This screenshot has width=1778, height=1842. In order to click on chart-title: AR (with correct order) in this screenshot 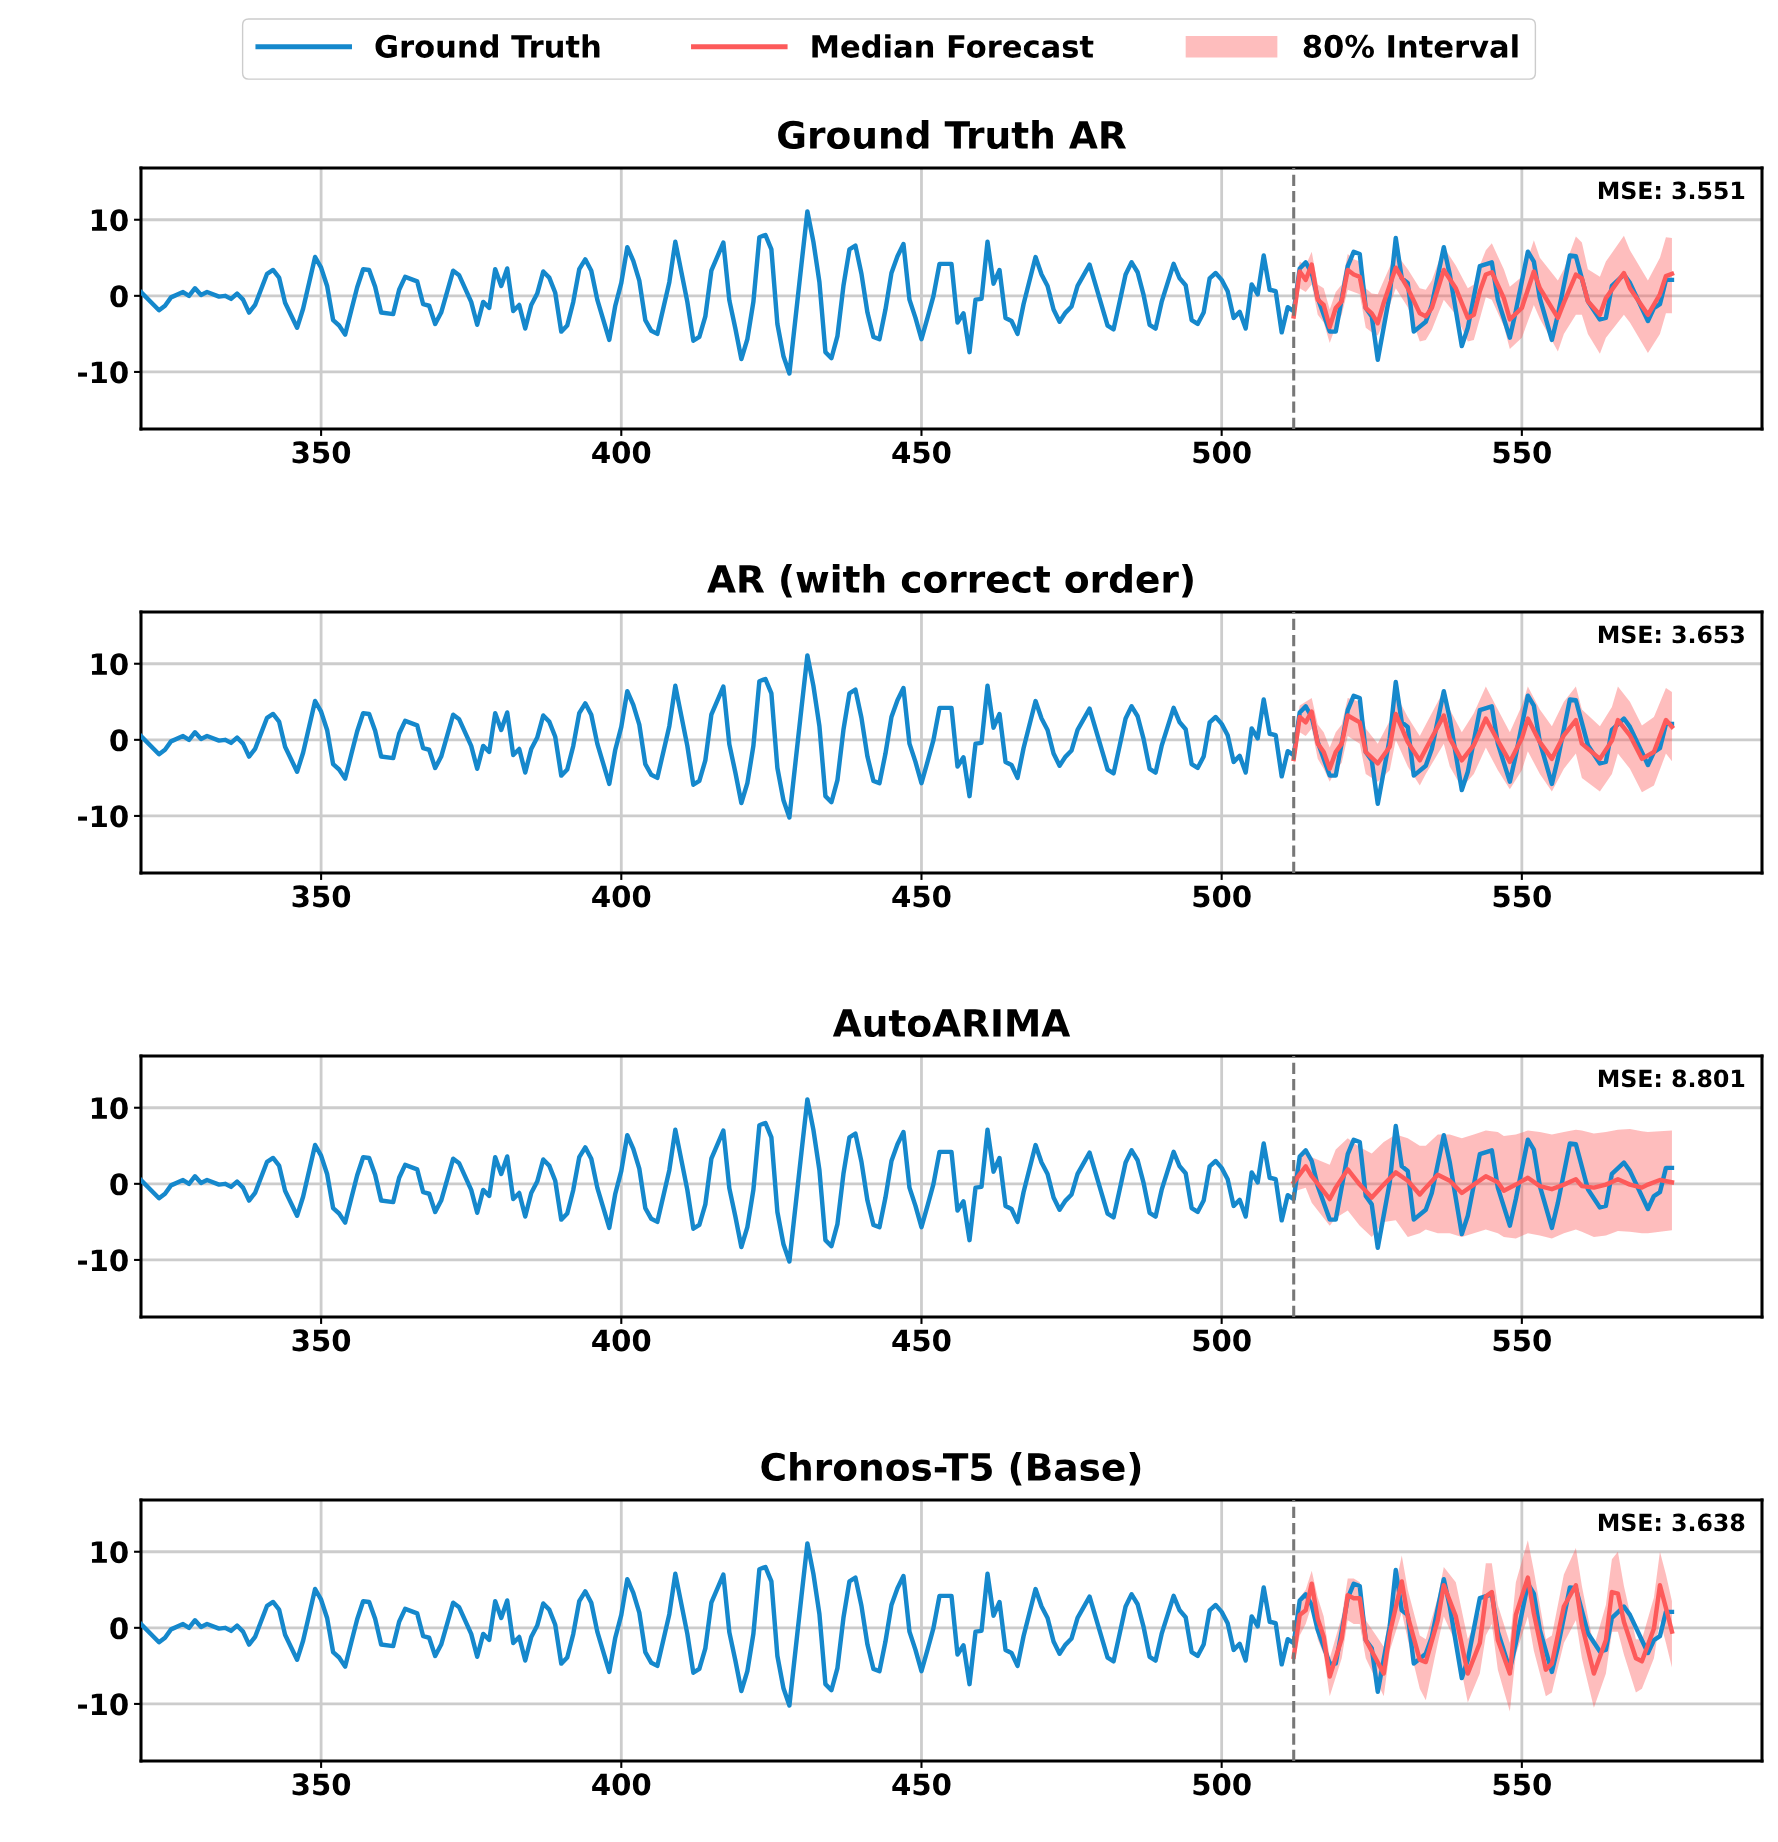, I will do `click(950, 581)`.